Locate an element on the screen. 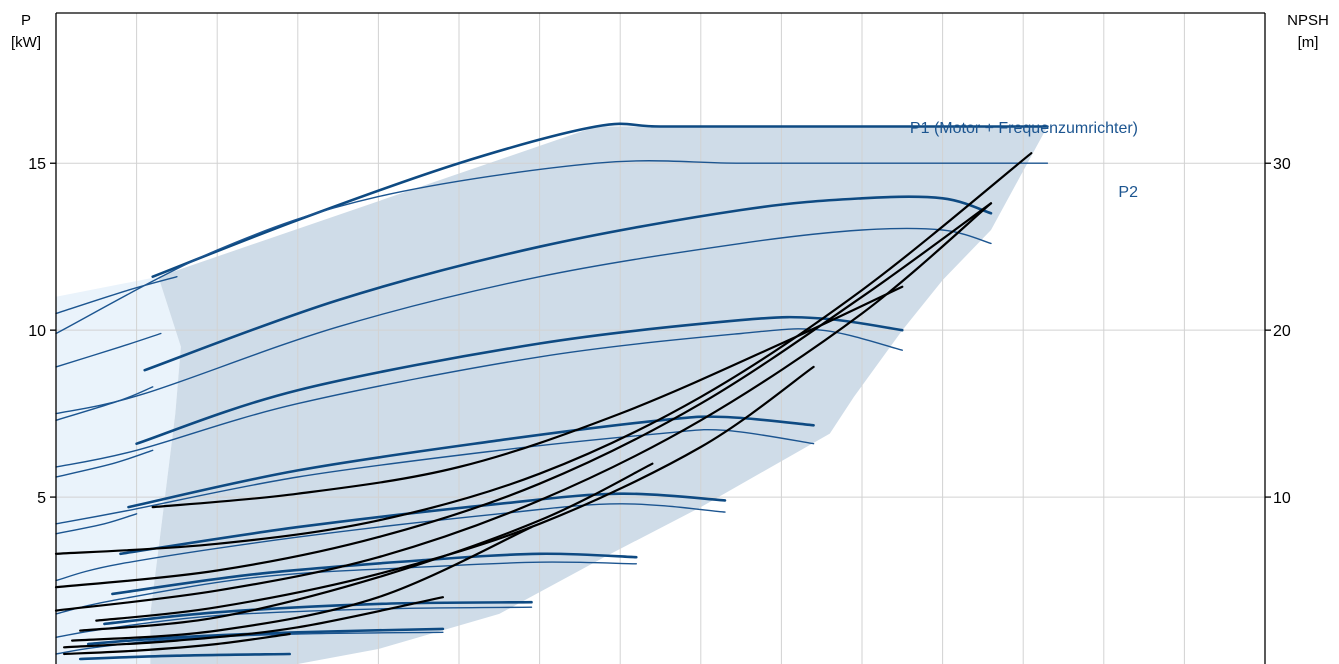 The image size is (1339, 664). right-axis-tick-label: 20 is located at coordinates (1282, 331).